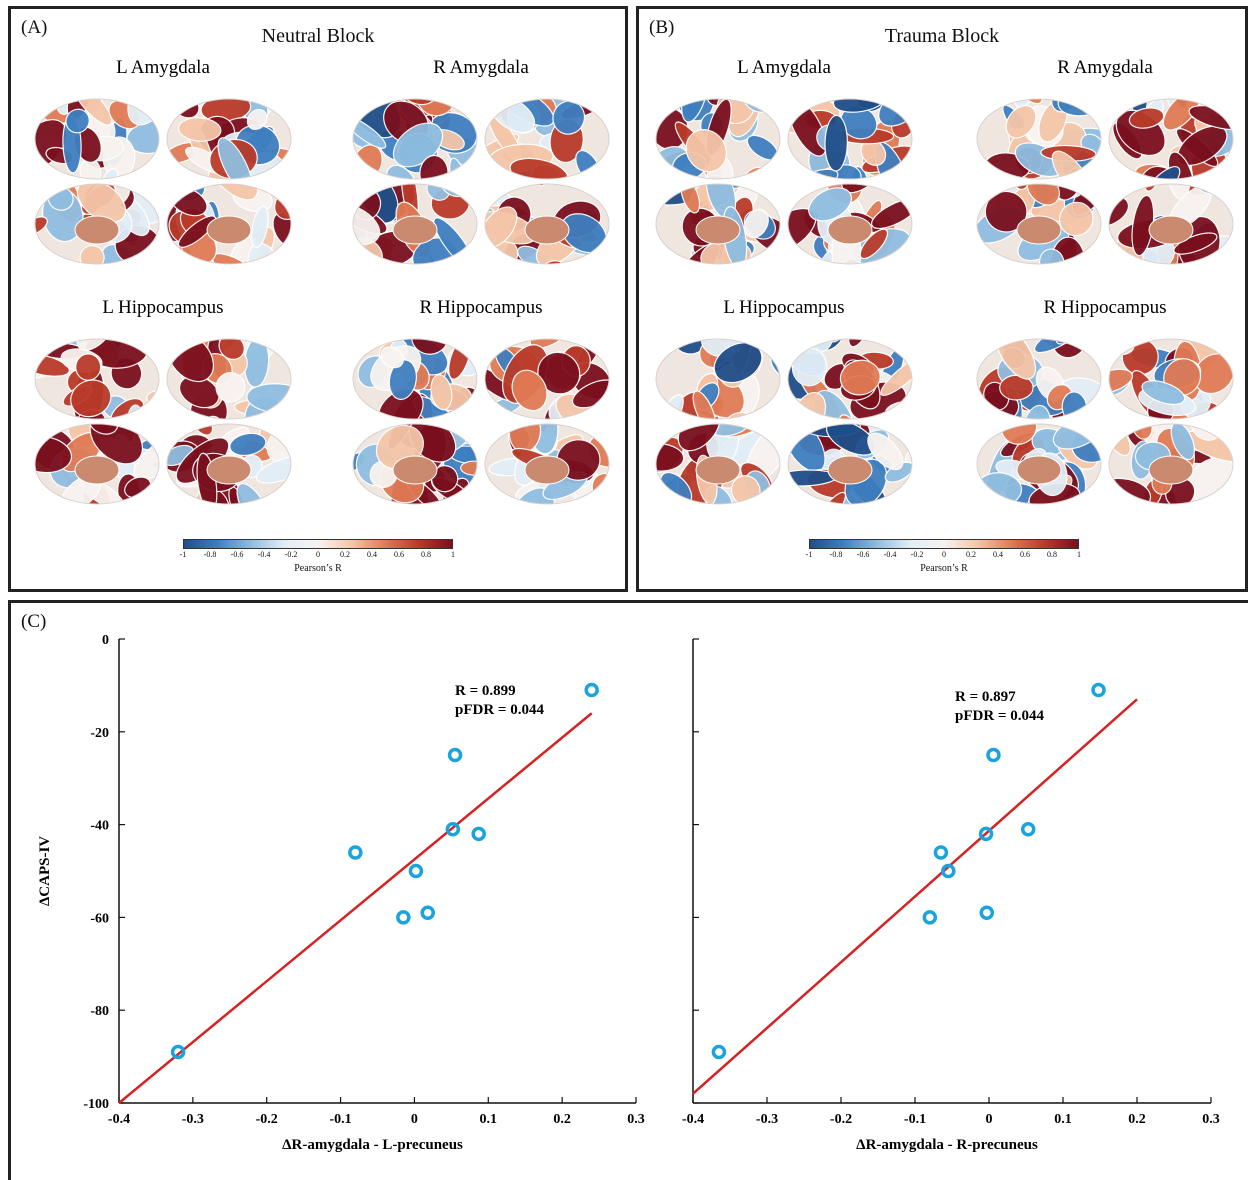 The width and height of the screenshot is (1248, 1180). Describe the element at coordinates (836, 554) in the screenshot. I see `colorbar-tick-label: -0.8` at that location.